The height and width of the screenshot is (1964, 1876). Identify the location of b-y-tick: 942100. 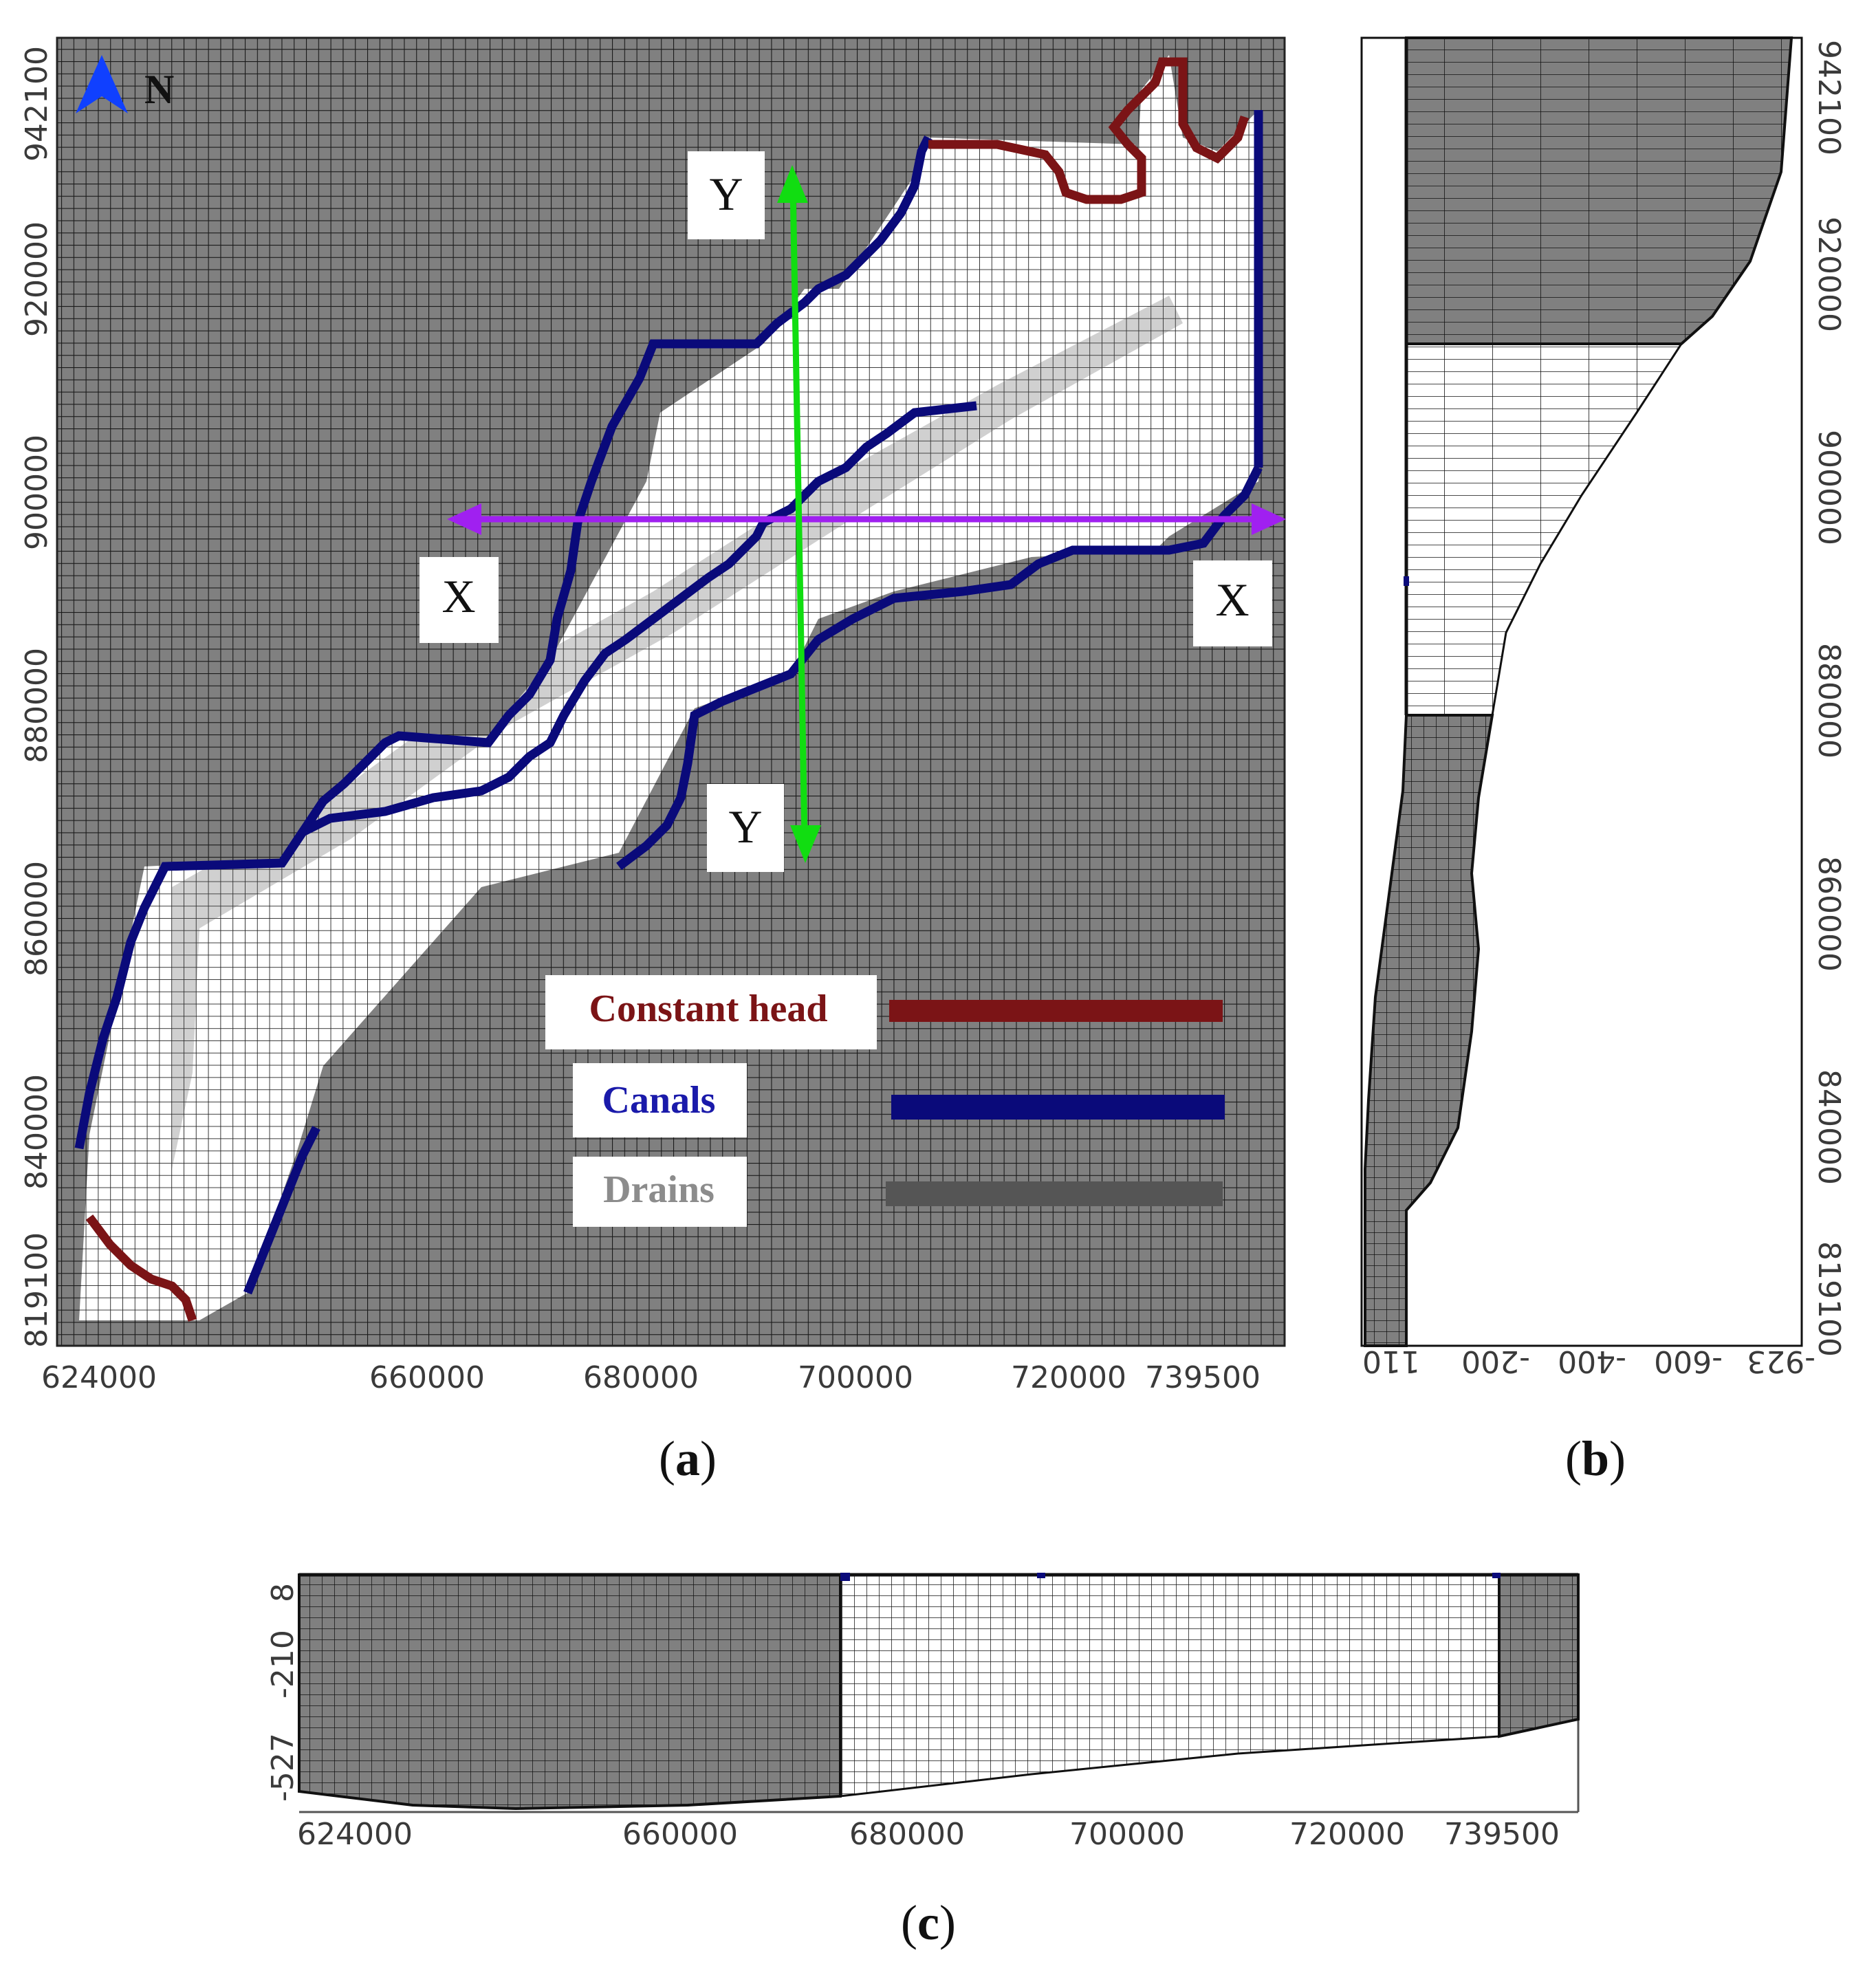
(1829, 97).